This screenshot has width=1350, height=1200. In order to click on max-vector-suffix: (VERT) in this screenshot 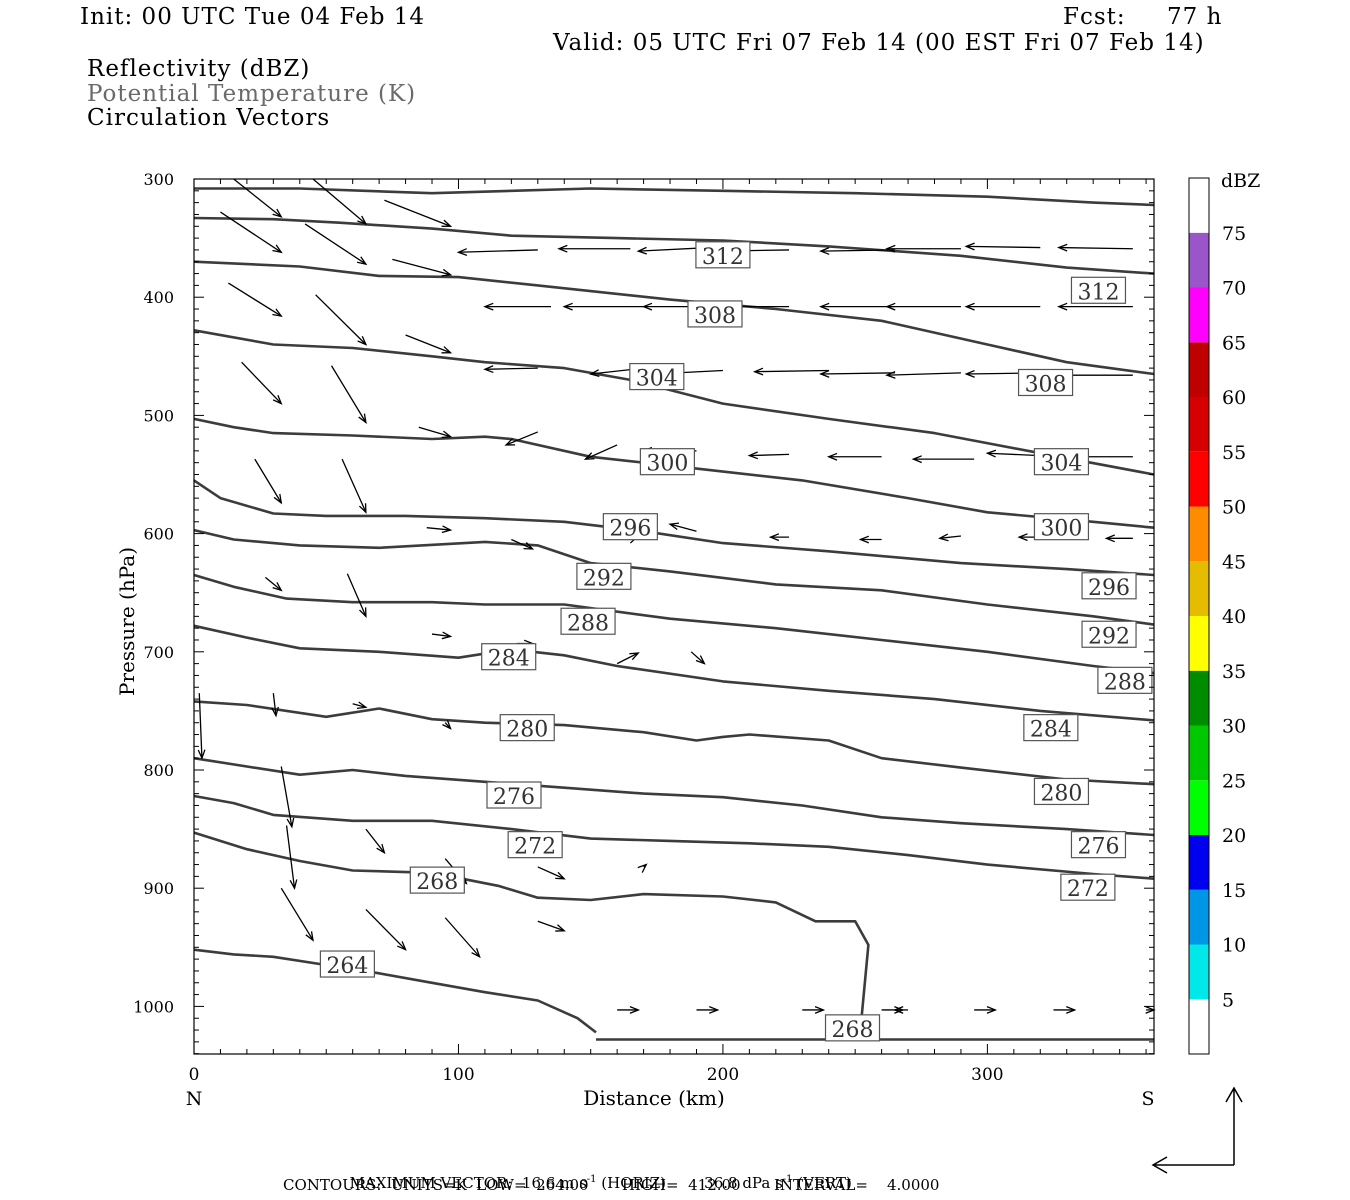, I will do `click(822, 1183)`.